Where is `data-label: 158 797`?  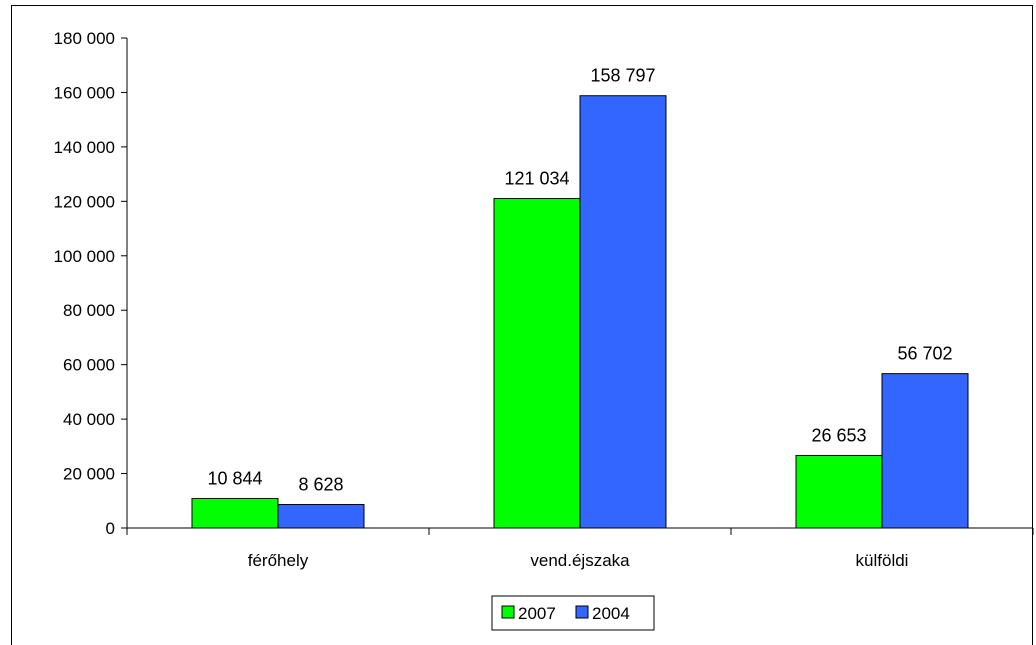
data-label: 158 797 is located at coordinates (622, 76).